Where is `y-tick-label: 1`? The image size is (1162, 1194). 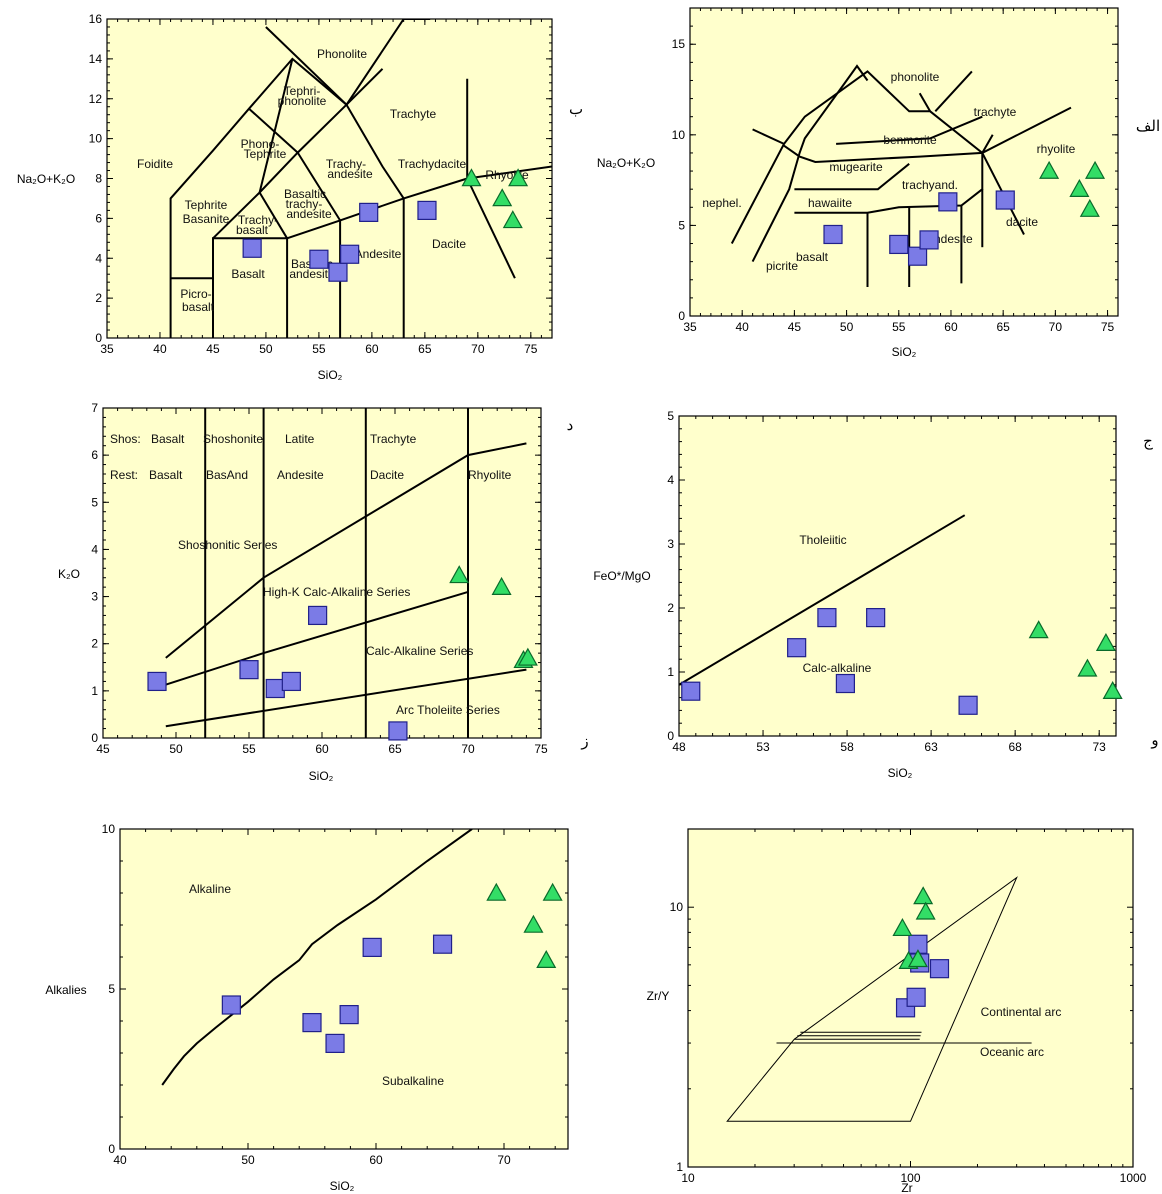
y-tick-label: 1 is located at coordinates (94, 691).